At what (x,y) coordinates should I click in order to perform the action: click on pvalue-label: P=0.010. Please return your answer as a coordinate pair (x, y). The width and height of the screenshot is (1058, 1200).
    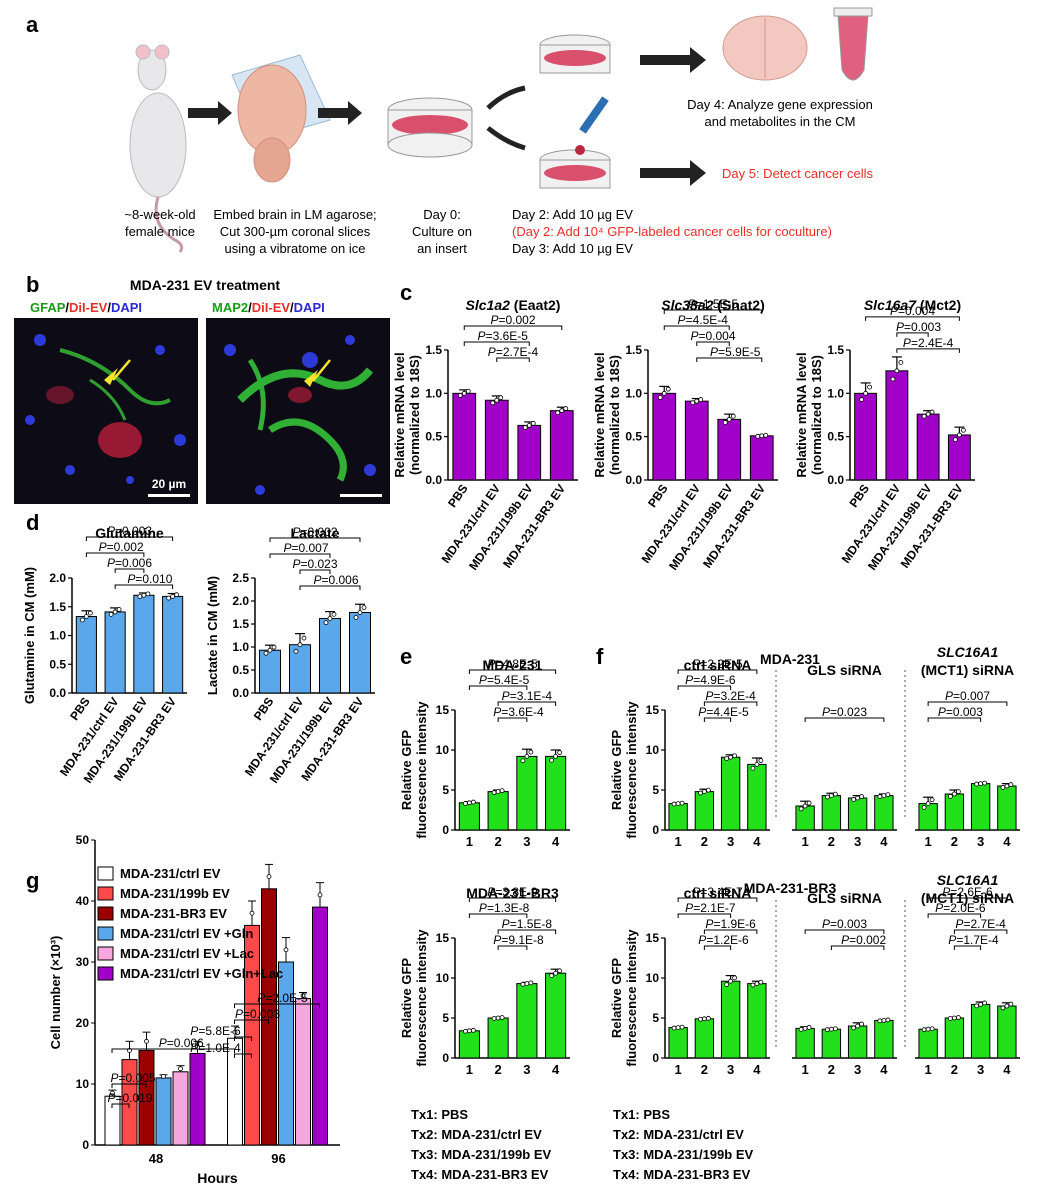
    Looking at the image, I should click on (149, 579).